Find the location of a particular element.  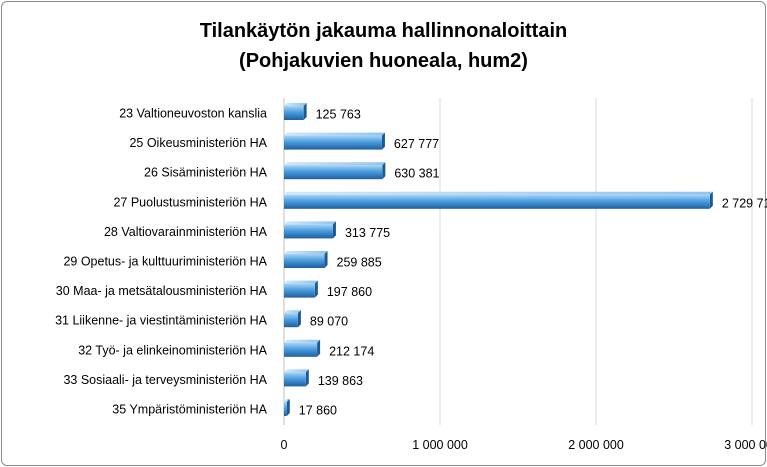

data-label: 89 070 is located at coordinates (329, 322).